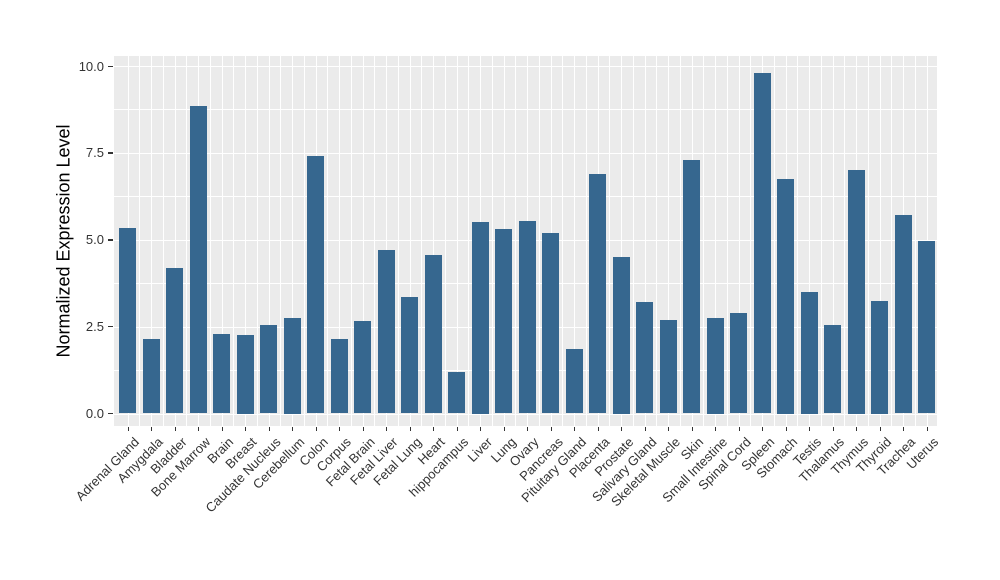  I want to click on bar-corpus, so click(339, 376).